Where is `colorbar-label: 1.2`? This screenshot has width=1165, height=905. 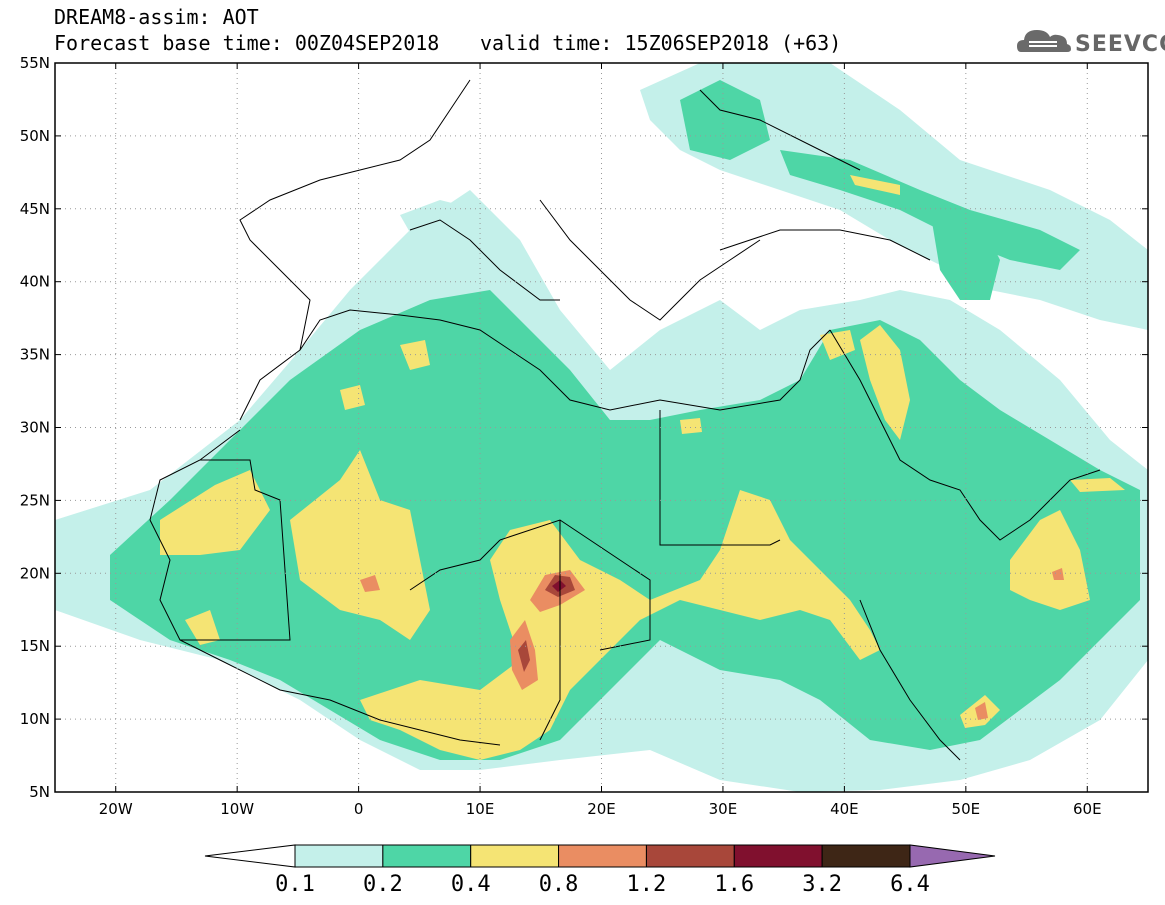
colorbar-label: 1.2 is located at coordinates (647, 884).